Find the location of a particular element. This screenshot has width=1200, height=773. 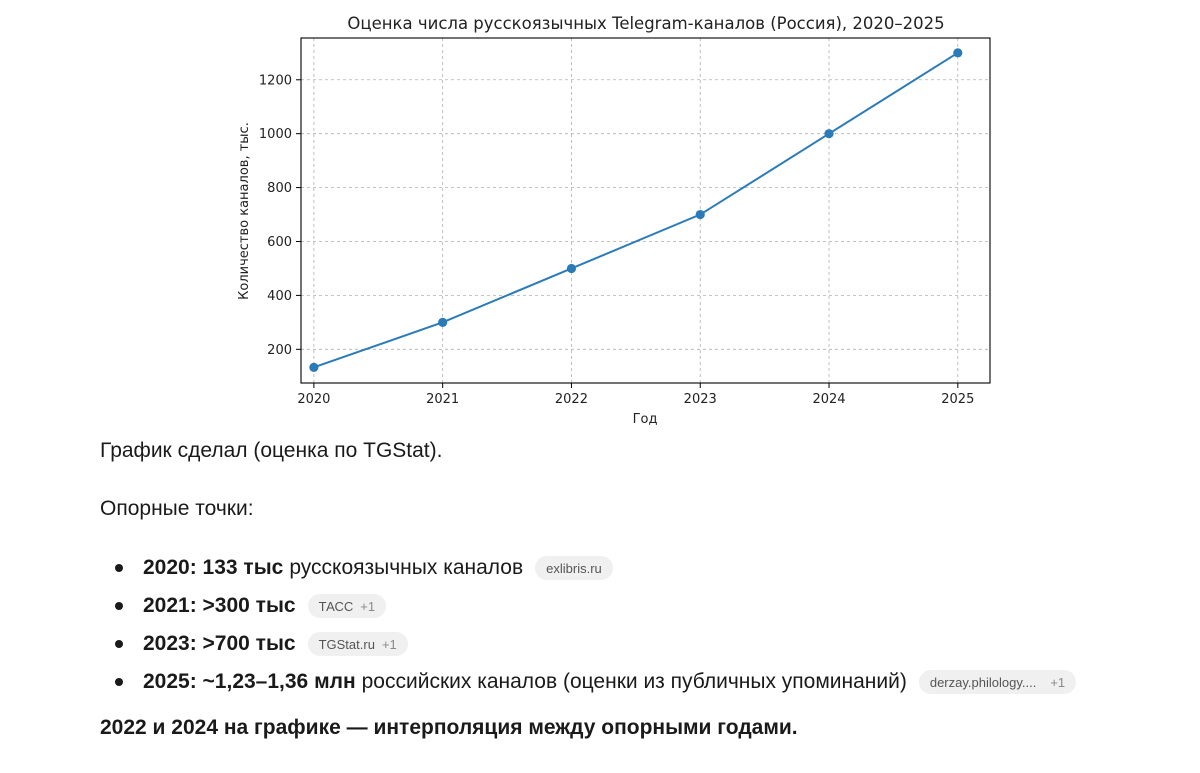

source-name: exlibris.ru is located at coordinates (574, 568).